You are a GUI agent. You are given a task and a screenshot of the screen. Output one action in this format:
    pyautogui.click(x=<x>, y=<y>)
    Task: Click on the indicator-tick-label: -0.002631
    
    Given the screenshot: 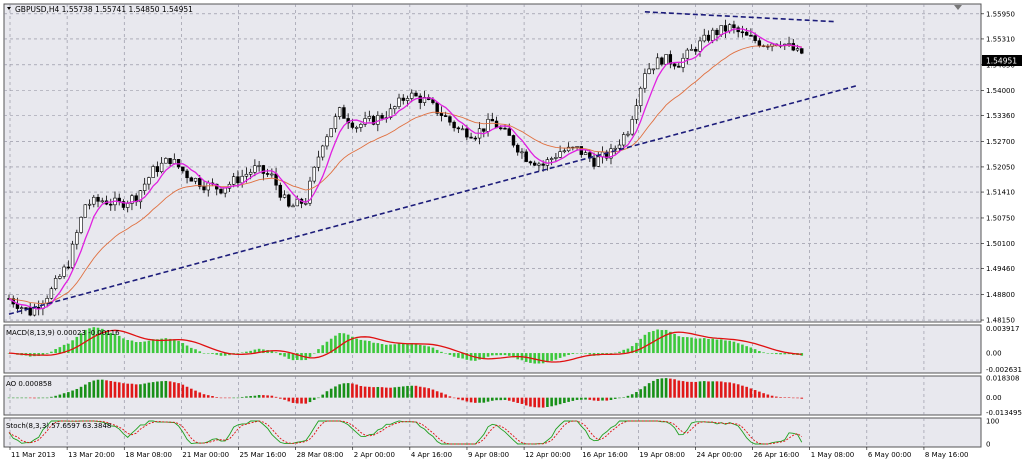 What is the action you would take?
    pyautogui.click(x=1004, y=370)
    